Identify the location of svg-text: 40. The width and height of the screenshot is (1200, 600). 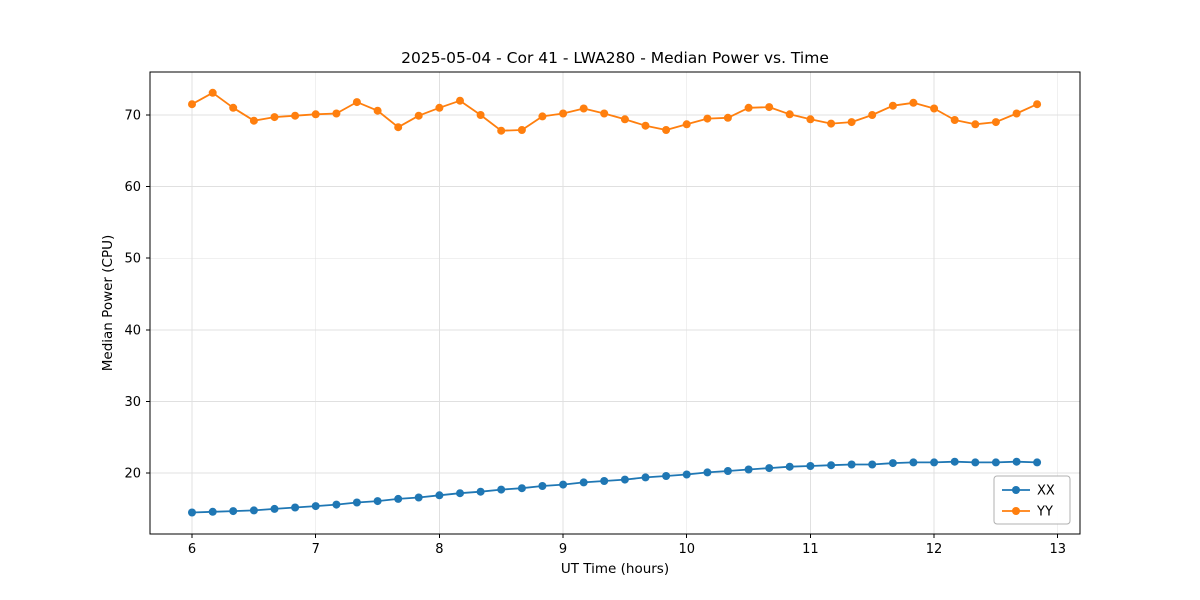
(132, 330).